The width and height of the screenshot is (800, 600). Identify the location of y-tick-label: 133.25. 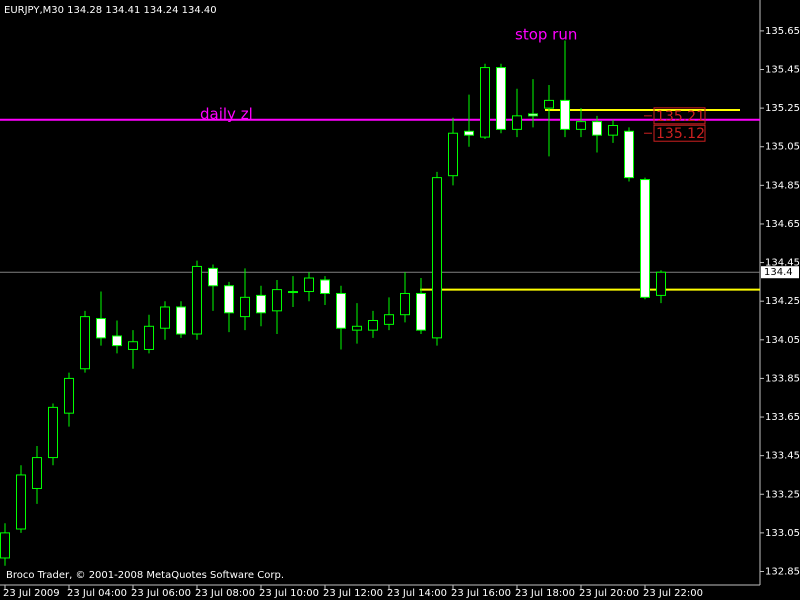
(782, 494).